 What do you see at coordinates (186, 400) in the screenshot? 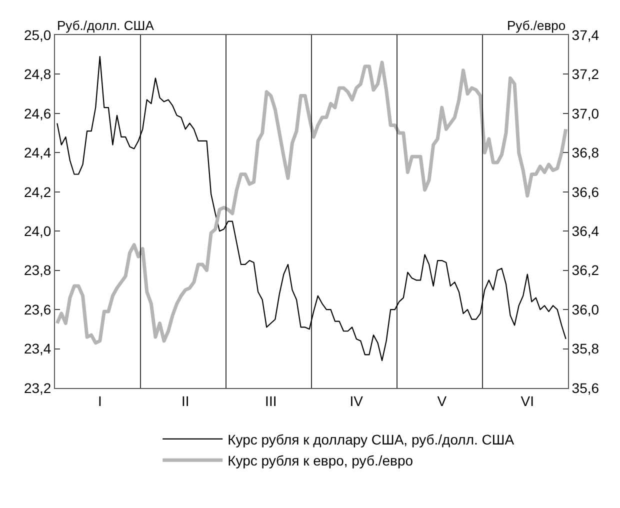
I see `x-tick-label: II` at bounding box center [186, 400].